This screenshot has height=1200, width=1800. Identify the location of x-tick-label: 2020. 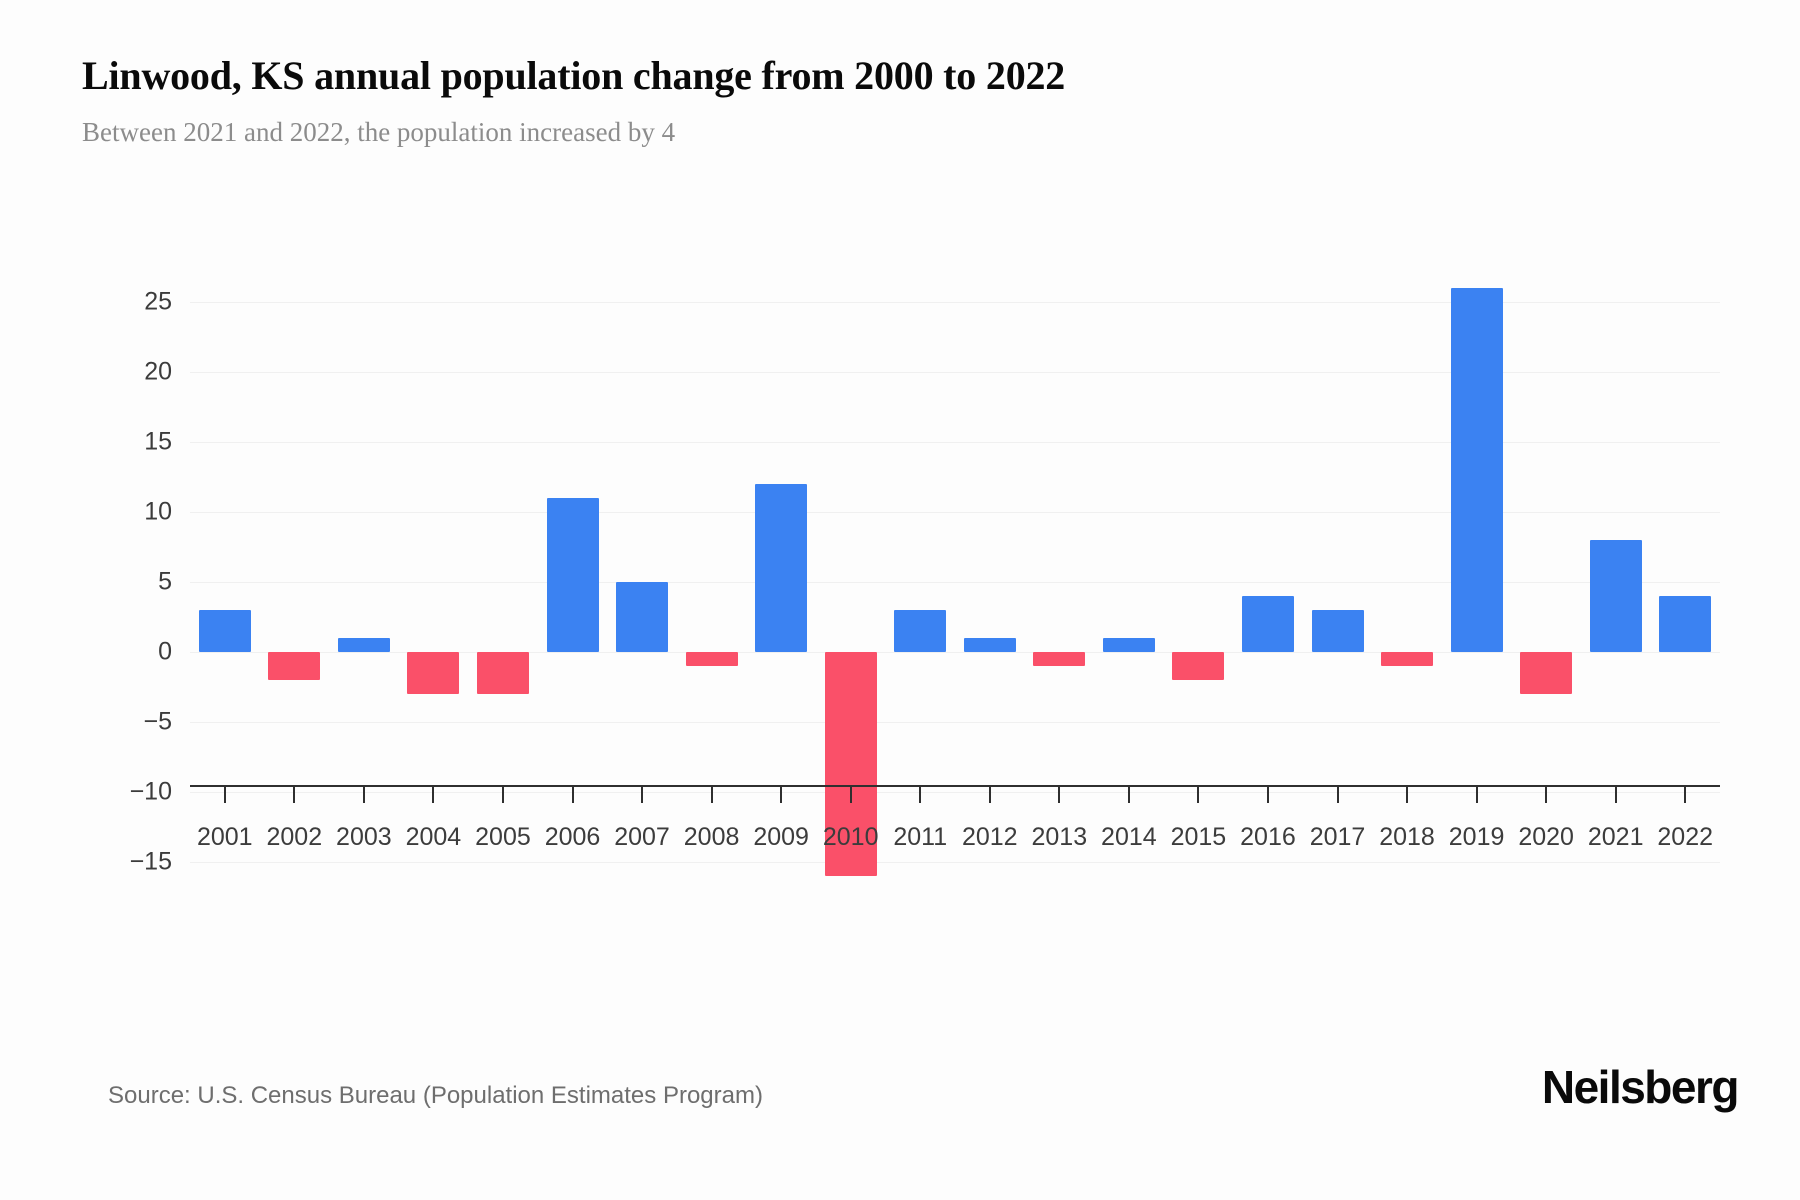
(1546, 837).